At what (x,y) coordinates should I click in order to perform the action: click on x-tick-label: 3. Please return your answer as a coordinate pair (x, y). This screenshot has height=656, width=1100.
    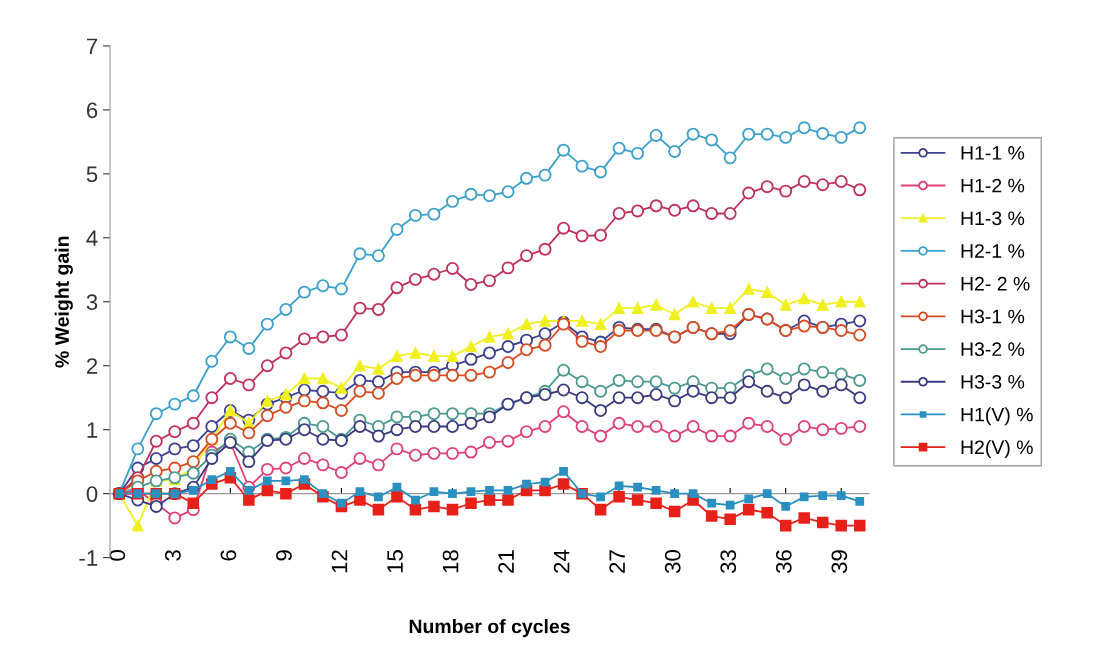
    Looking at the image, I should click on (173, 555).